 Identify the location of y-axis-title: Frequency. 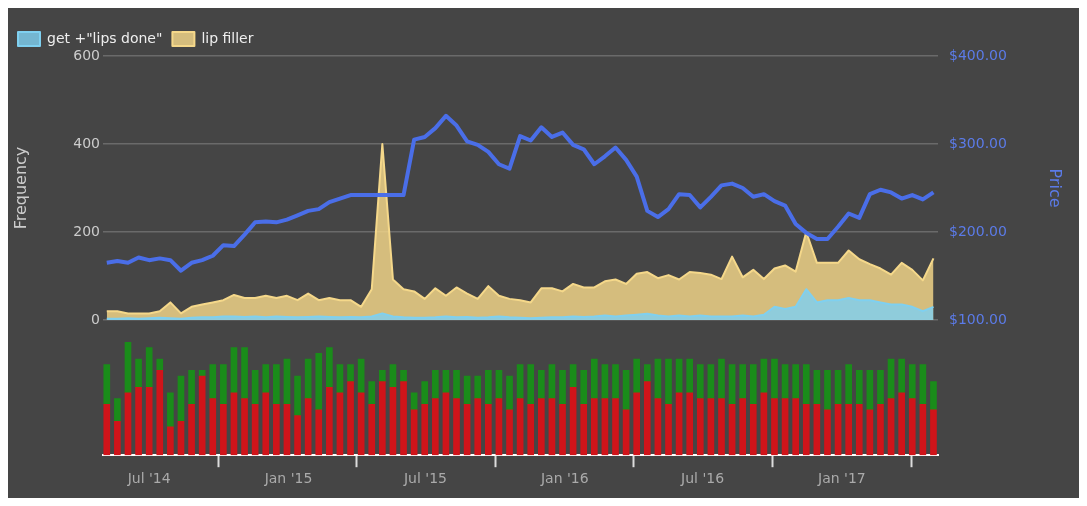
(20, 188).